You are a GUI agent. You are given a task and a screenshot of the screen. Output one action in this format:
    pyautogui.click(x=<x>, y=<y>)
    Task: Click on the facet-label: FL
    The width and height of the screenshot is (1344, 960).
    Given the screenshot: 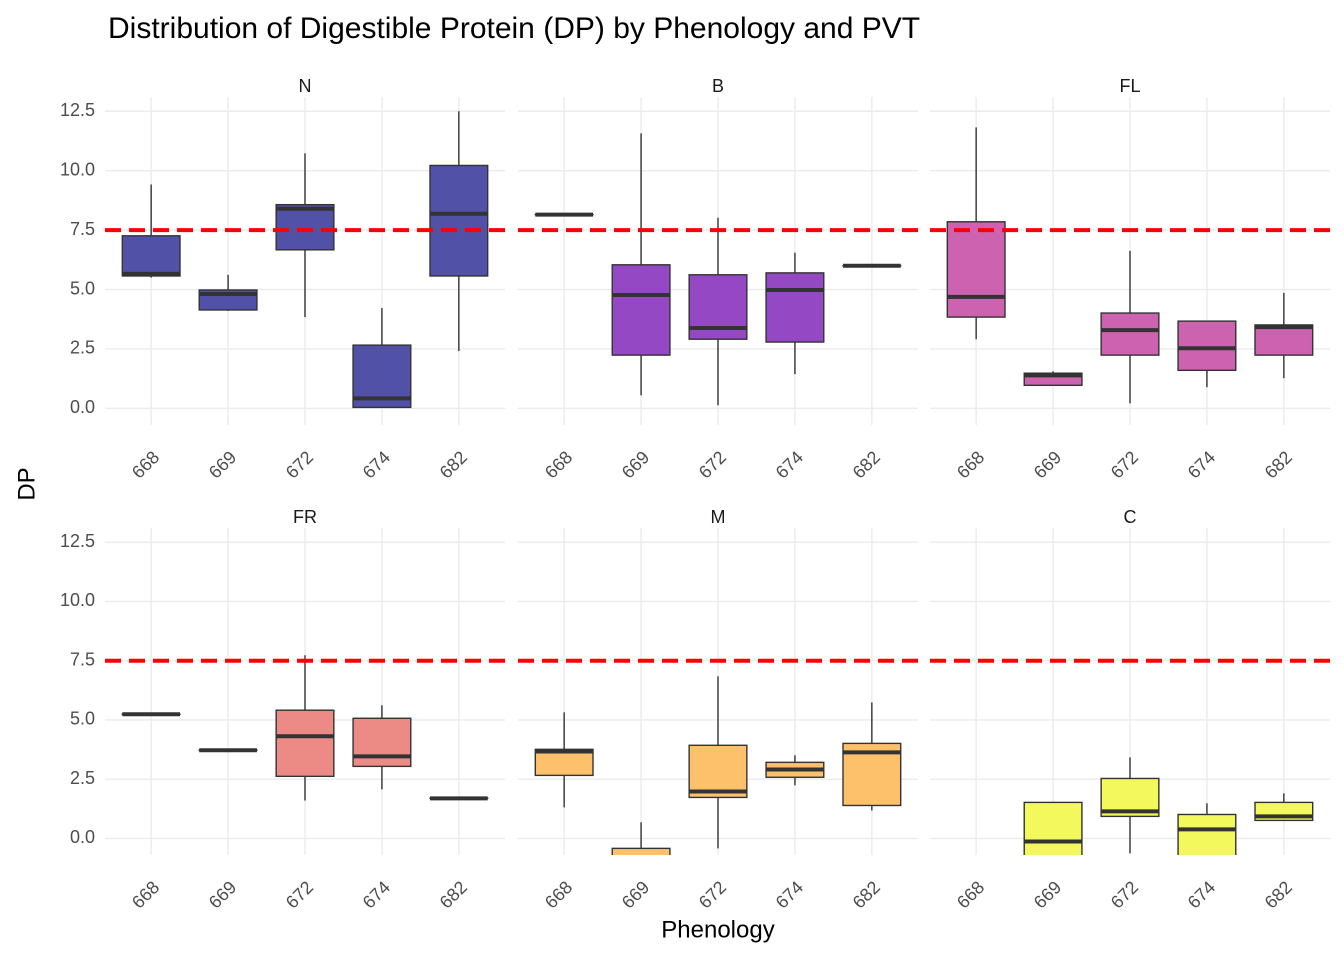 What is the action you would take?
    pyautogui.click(x=1129, y=86)
    